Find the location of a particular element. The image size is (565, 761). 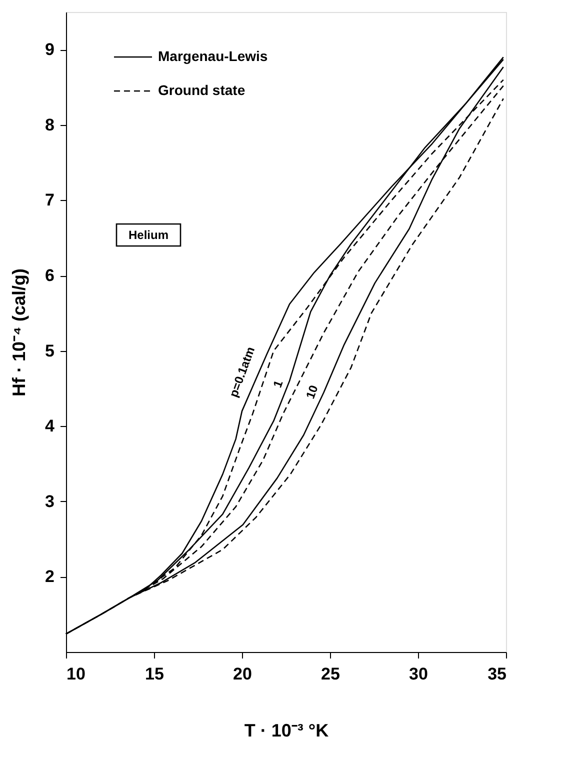

x-tick-label: 35 is located at coordinates (497, 674).